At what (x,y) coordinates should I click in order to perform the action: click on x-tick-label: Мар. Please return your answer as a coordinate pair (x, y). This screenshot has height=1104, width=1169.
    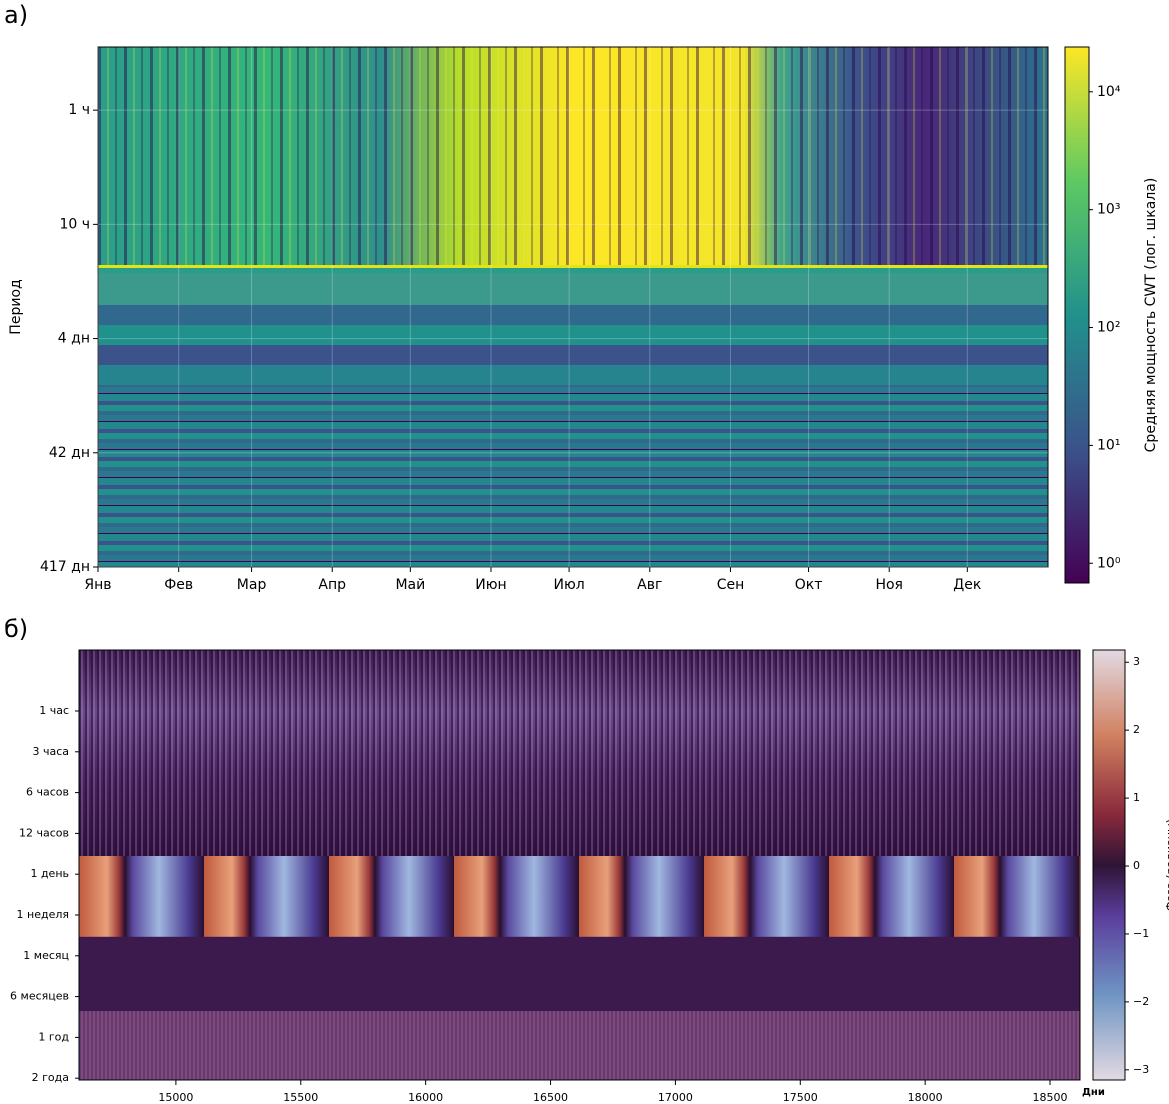
    Looking at the image, I should click on (252, 585).